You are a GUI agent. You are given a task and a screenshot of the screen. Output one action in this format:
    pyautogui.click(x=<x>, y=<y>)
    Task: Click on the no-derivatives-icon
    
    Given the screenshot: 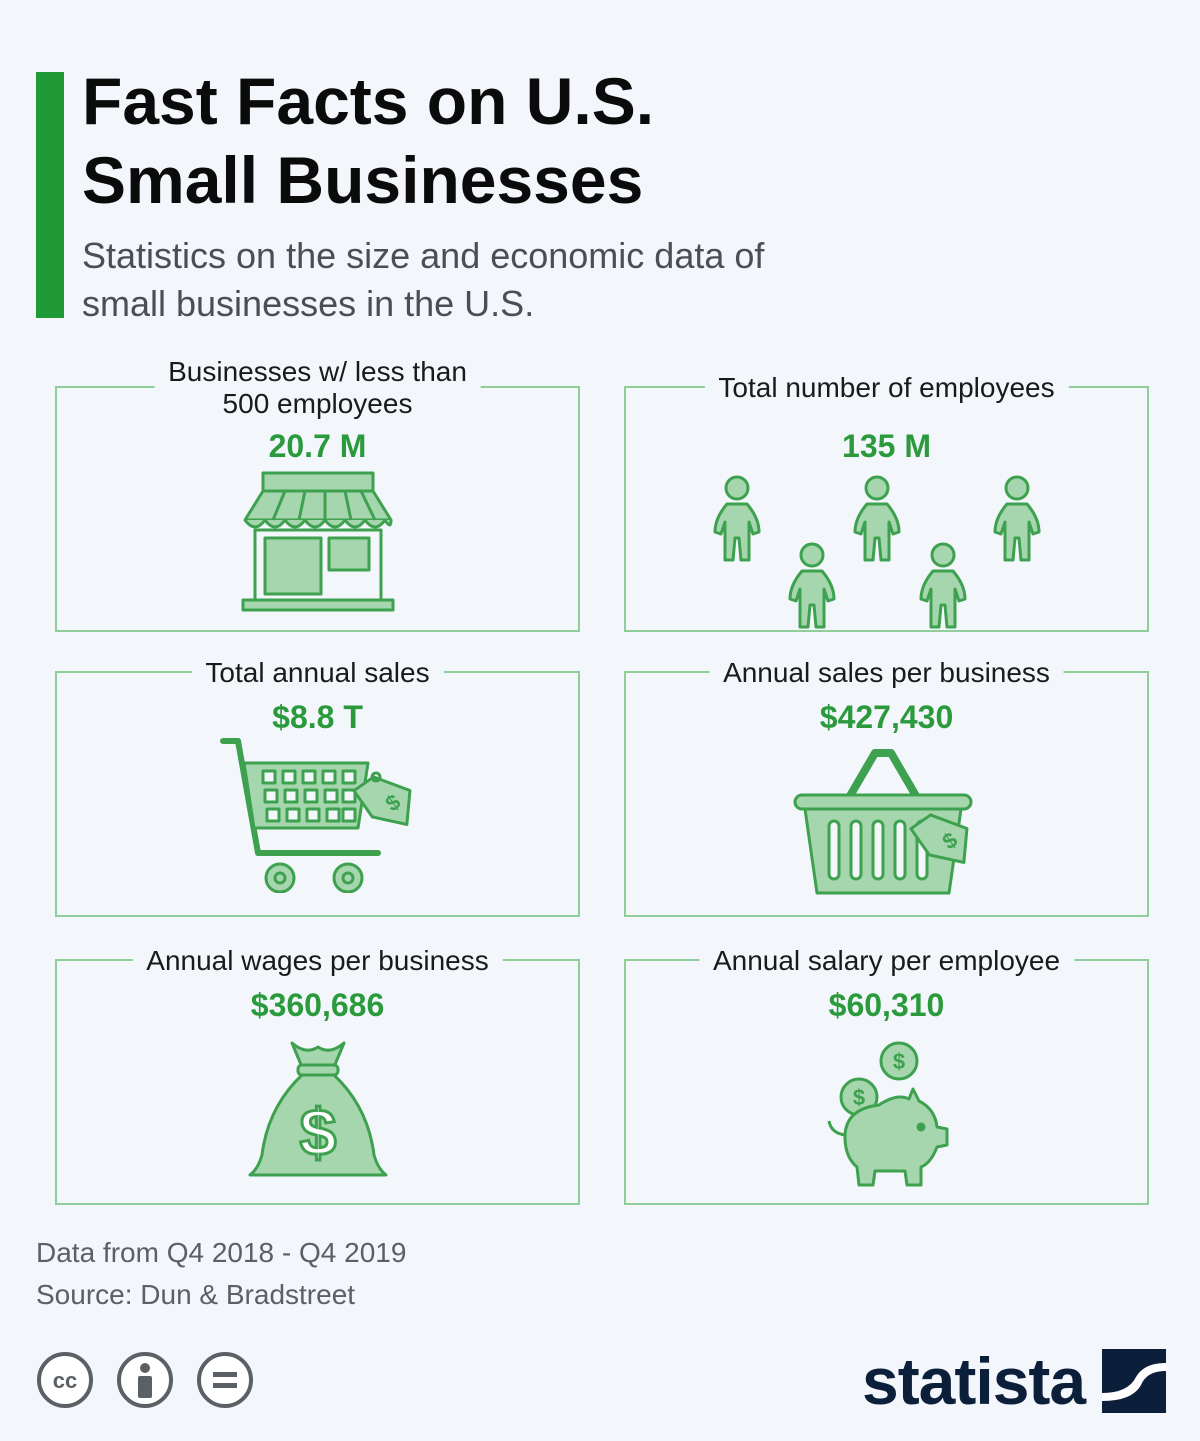 What is the action you would take?
    pyautogui.click(x=225, y=1380)
    